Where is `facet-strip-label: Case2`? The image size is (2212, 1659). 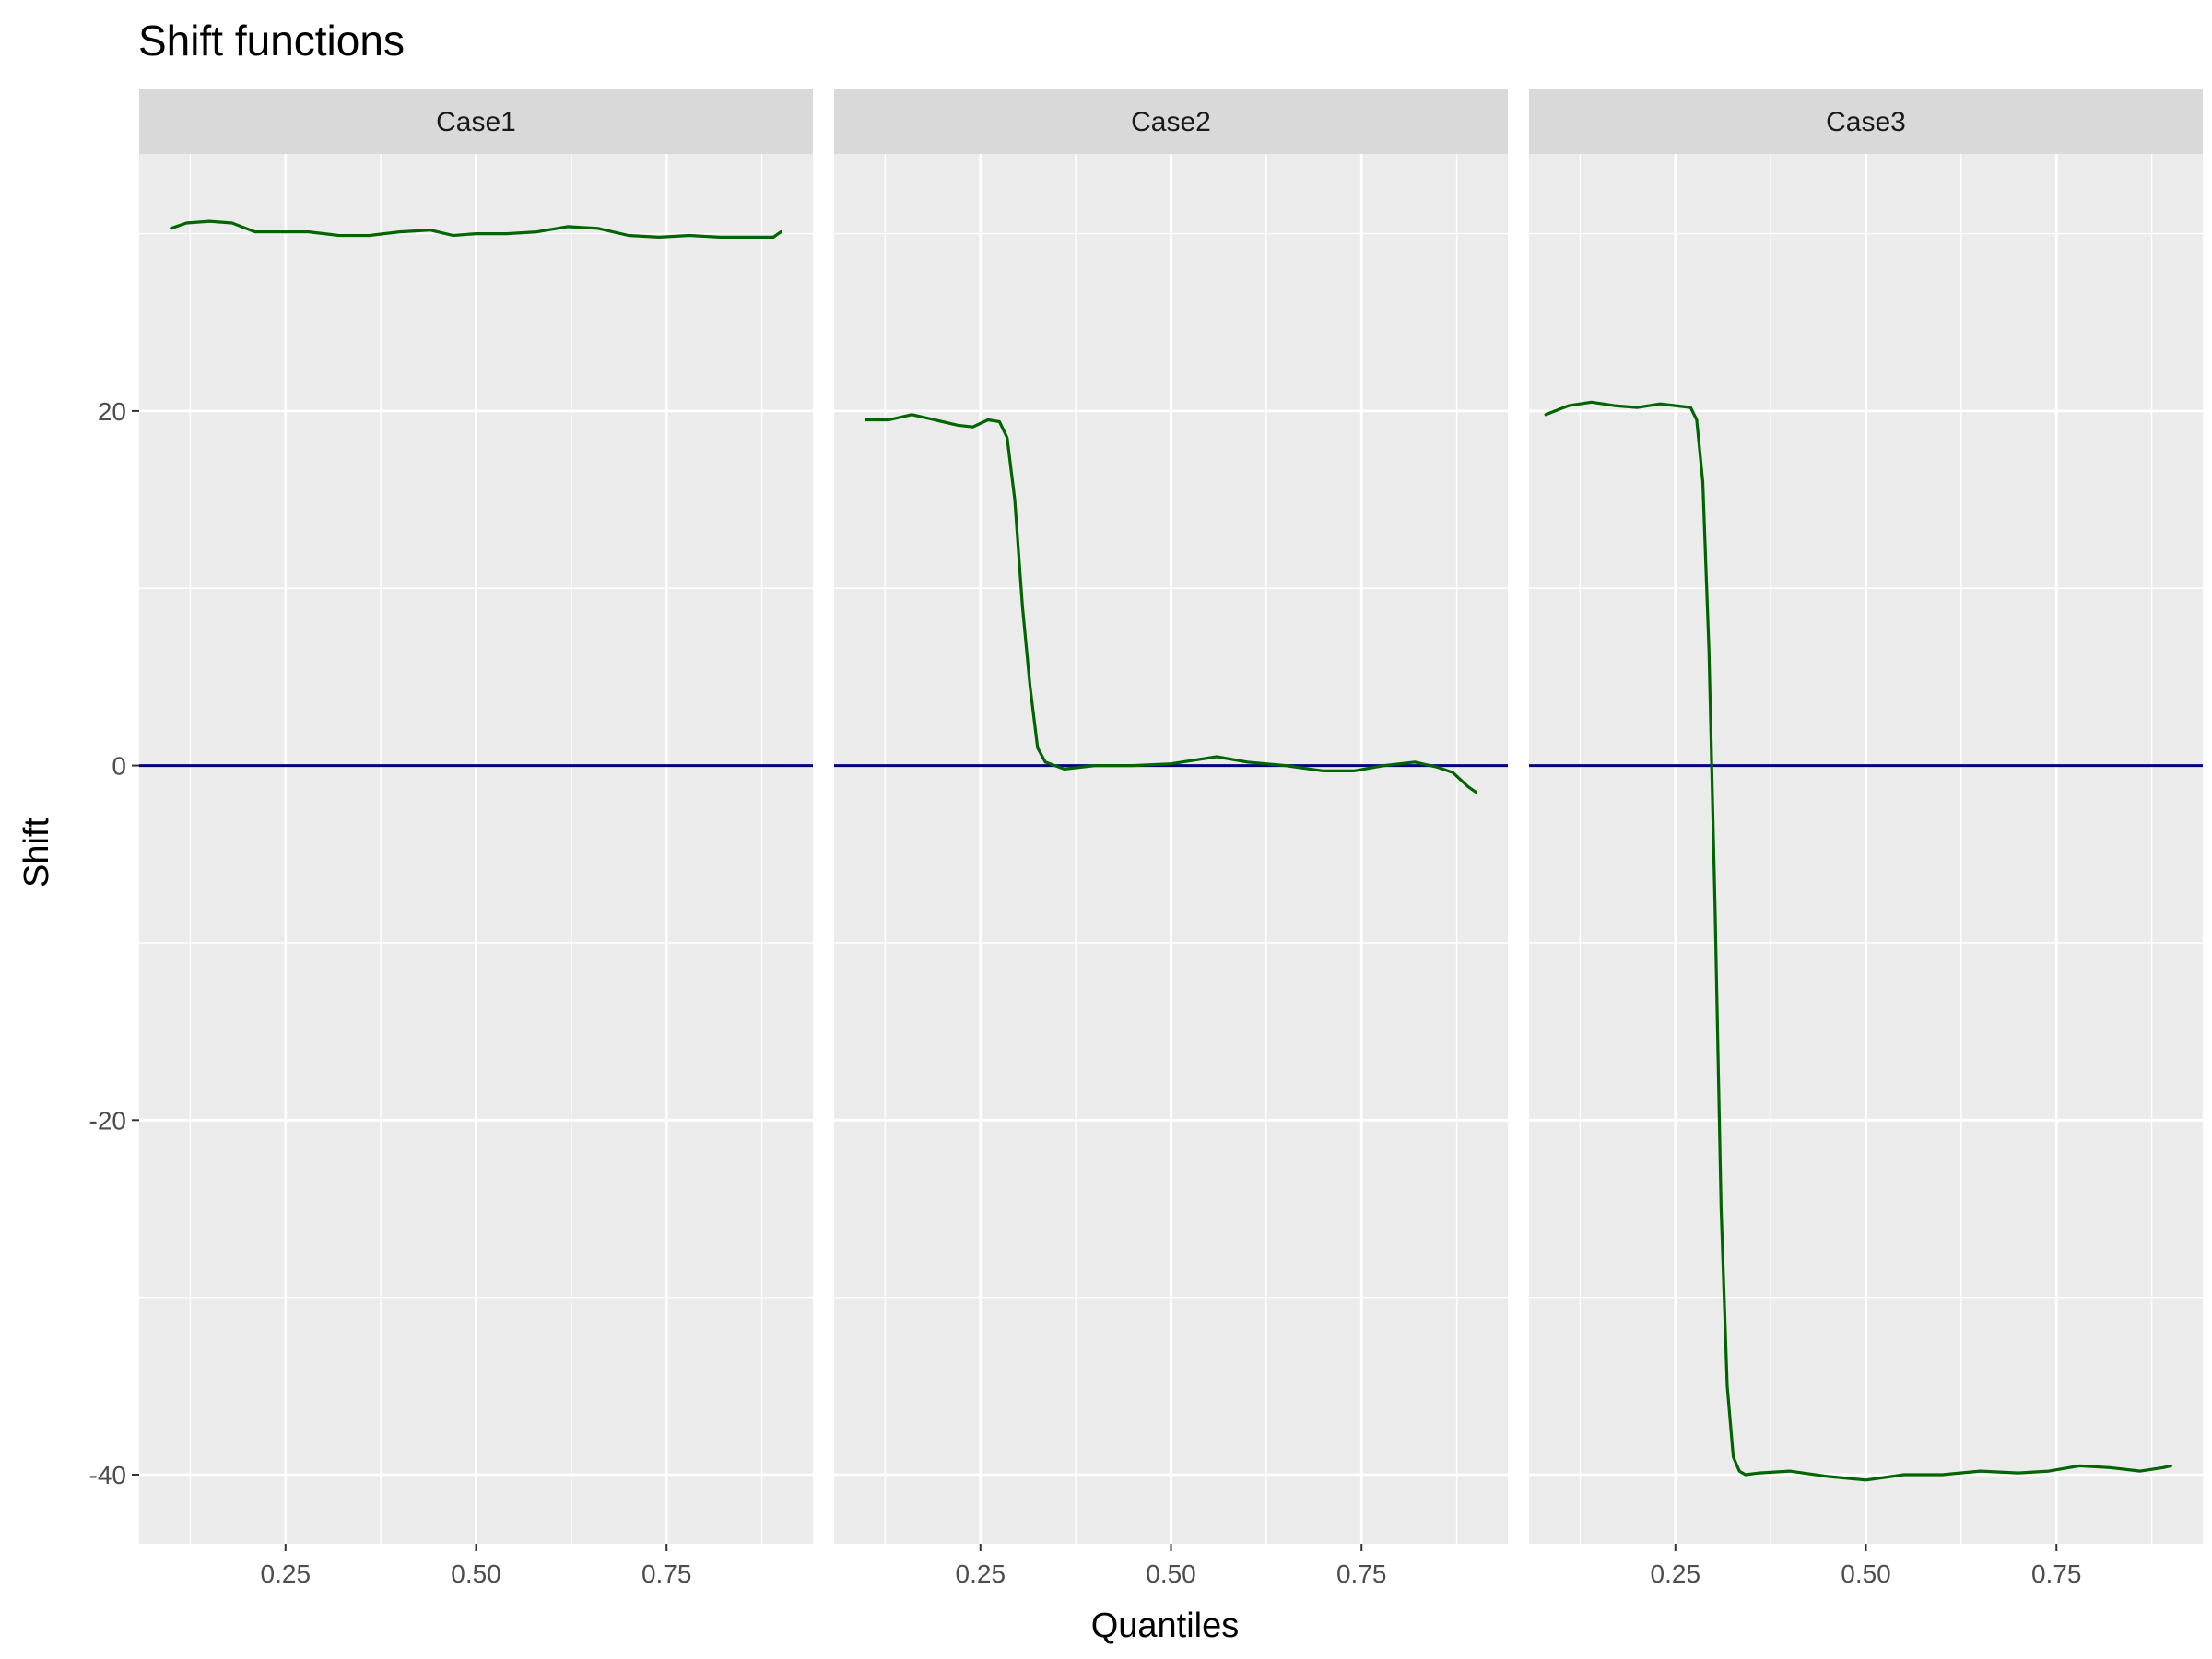 facet-strip-label: Case2 is located at coordinates (1171, 122).